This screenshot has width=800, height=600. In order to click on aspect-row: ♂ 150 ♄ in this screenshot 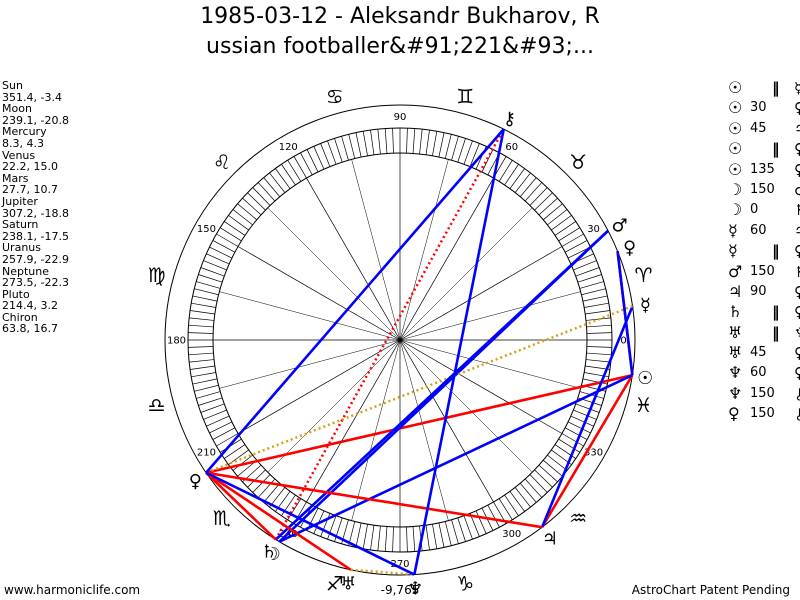, I will do `click(764, 272)`.